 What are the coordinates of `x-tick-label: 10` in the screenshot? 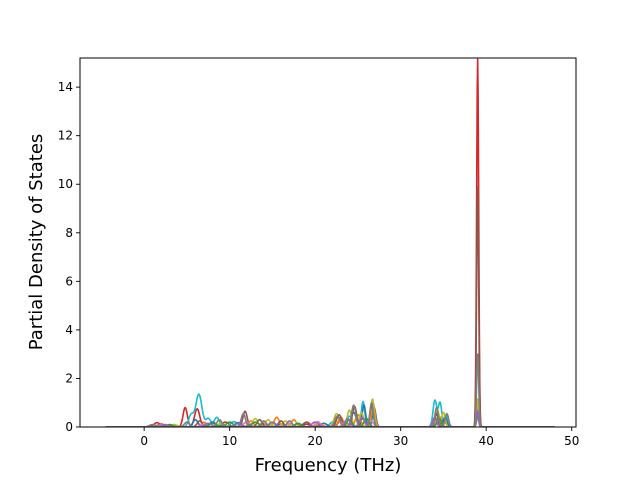 It's located at (229, 441).